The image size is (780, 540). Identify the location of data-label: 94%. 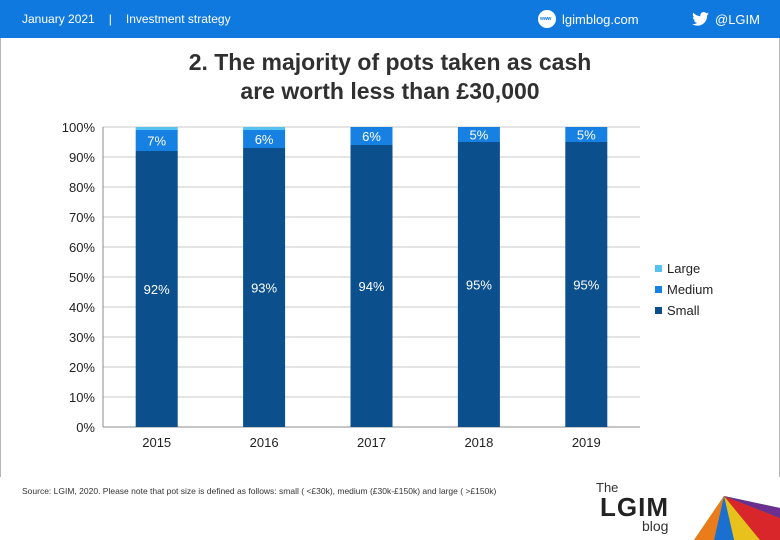
(371, 286).